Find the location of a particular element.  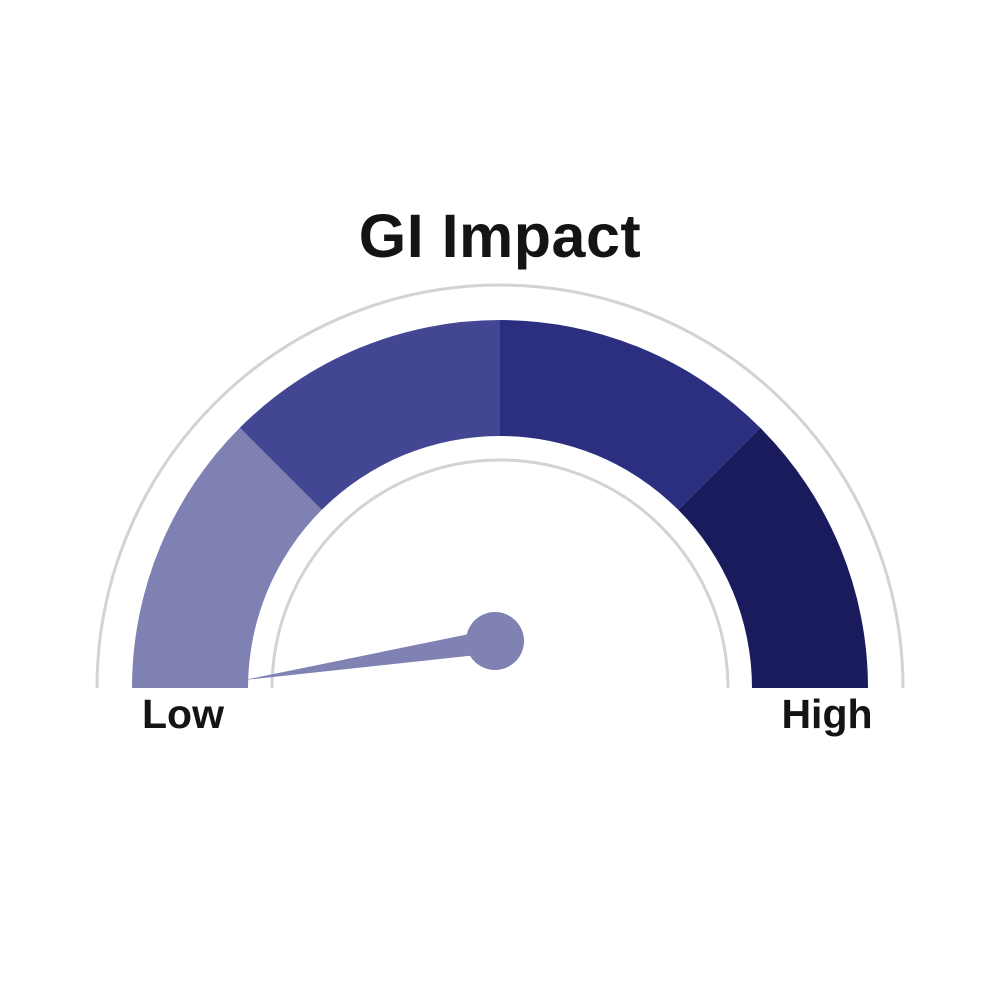

gauge-max-label: High is located at coordinates (827, 714).